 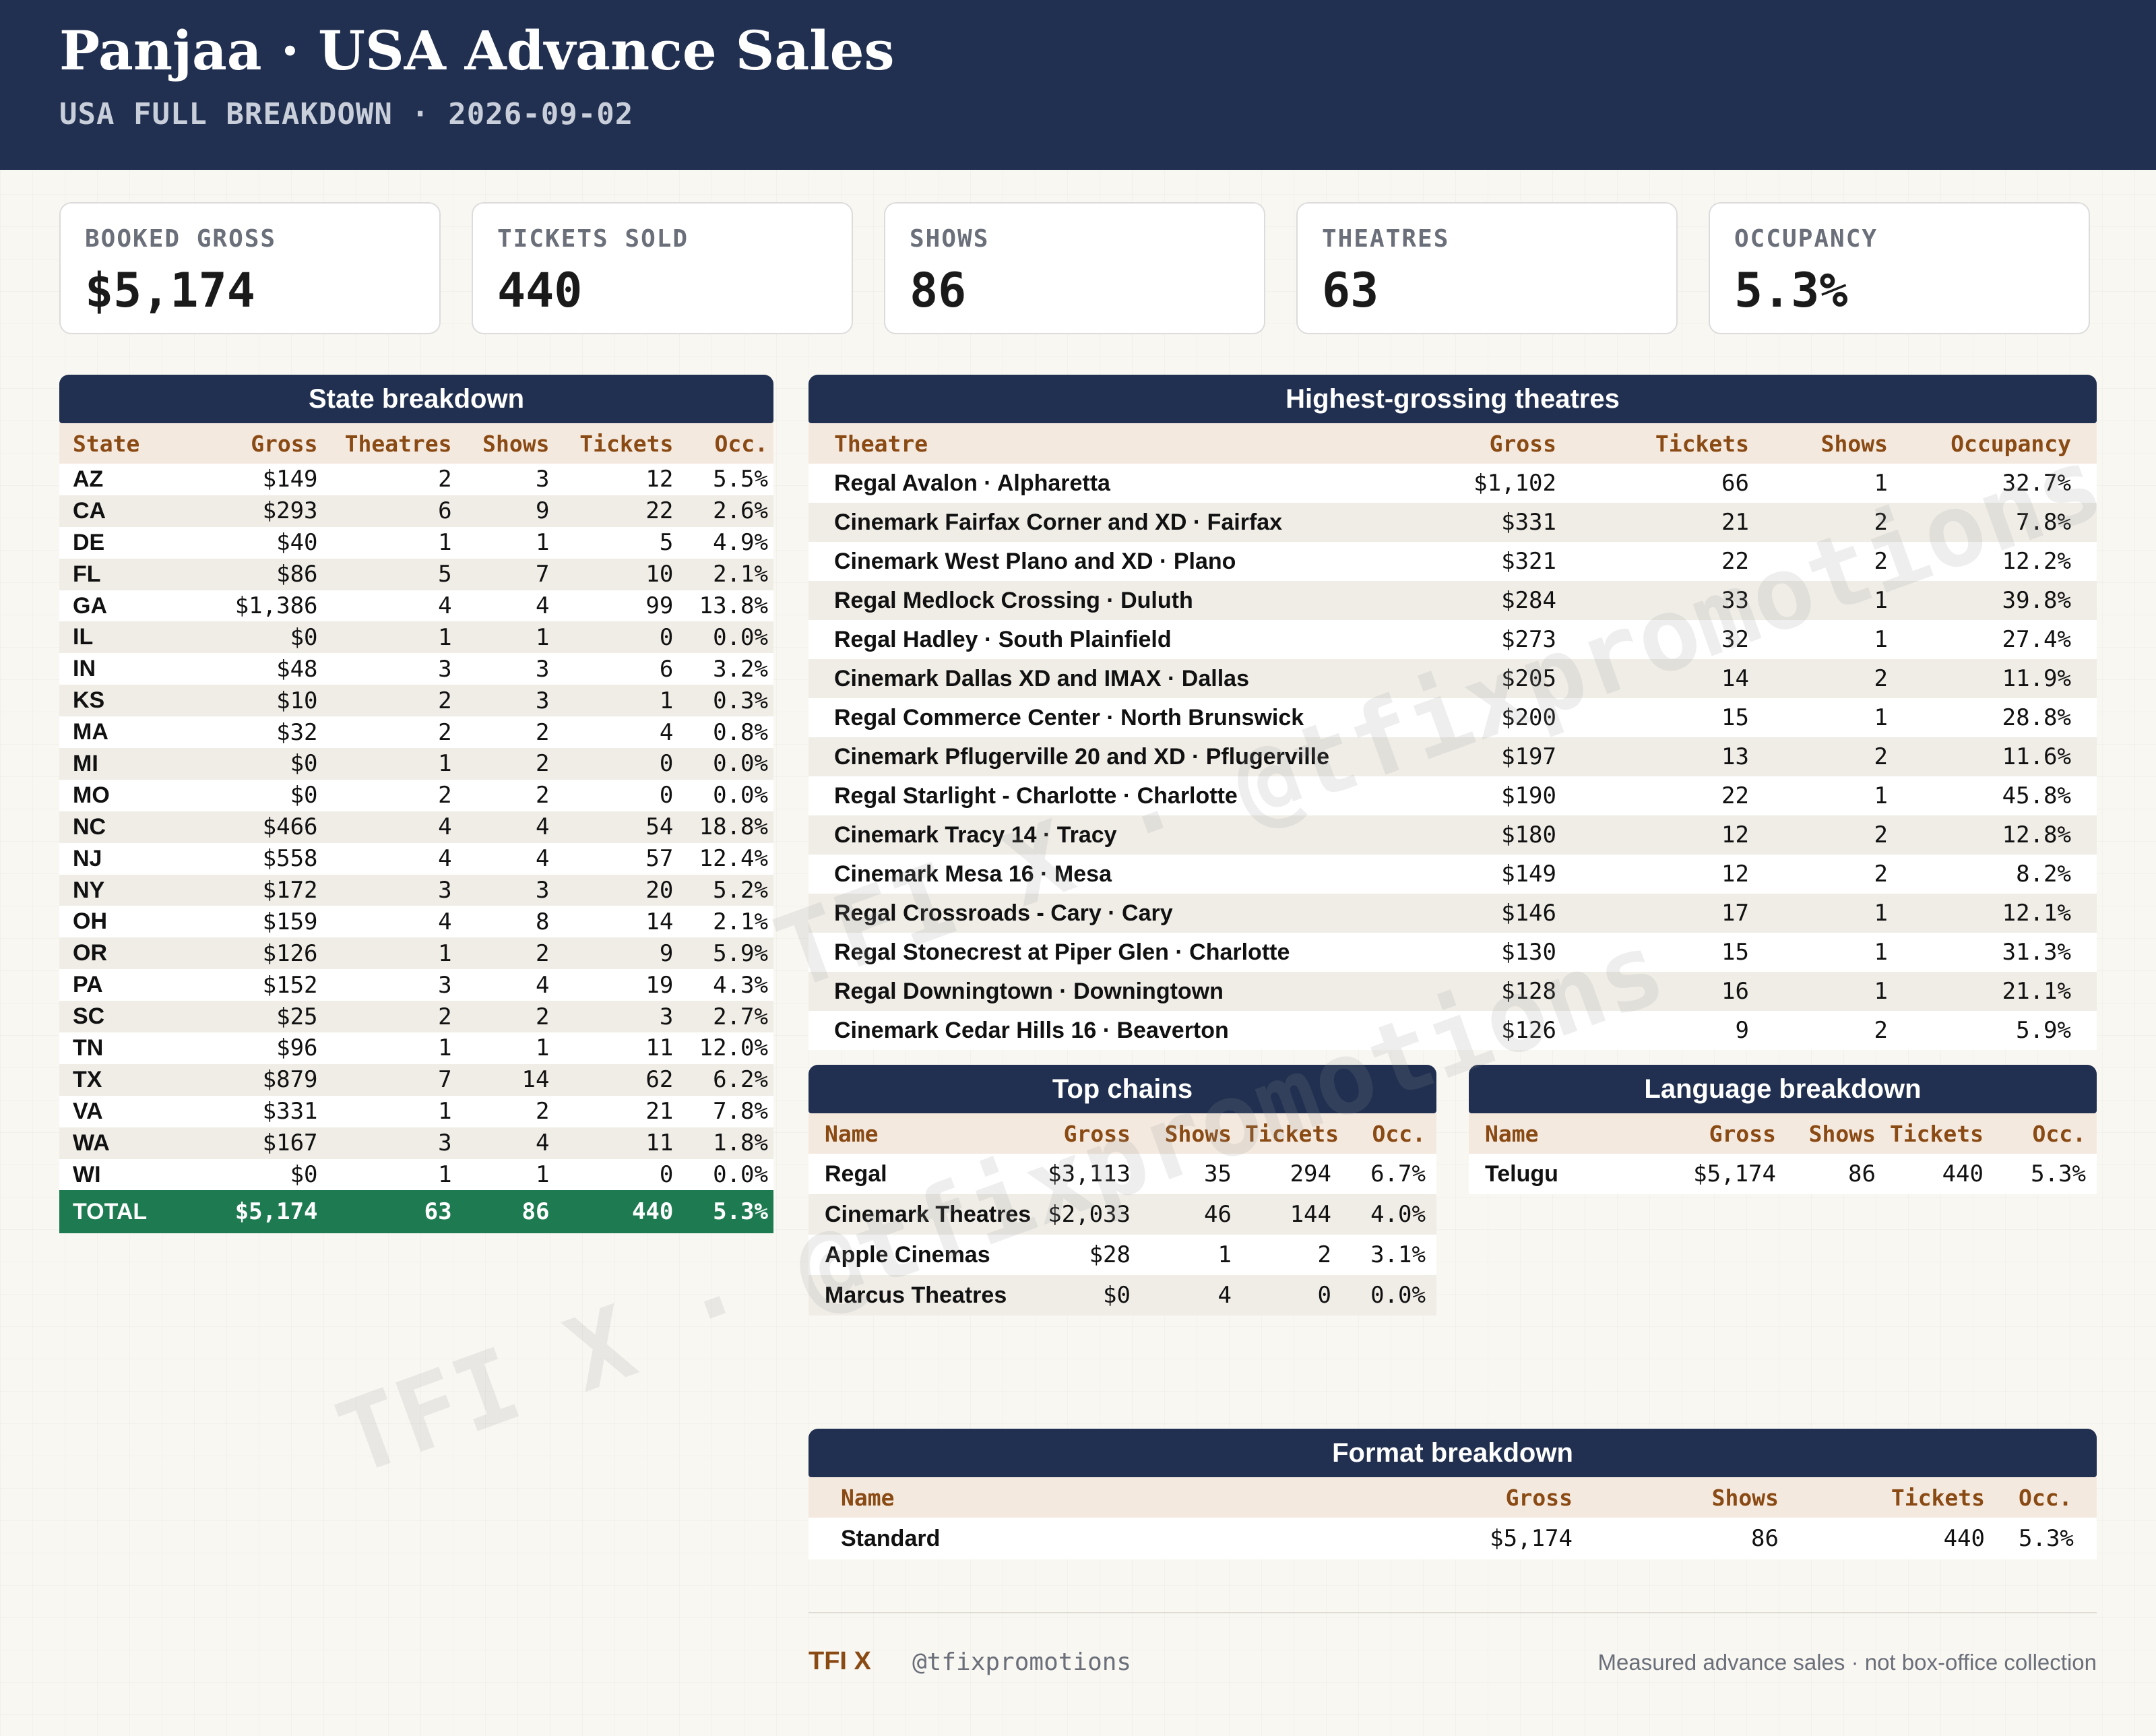 I want to click on cell-value: 12, so click(x=1735, y=835).